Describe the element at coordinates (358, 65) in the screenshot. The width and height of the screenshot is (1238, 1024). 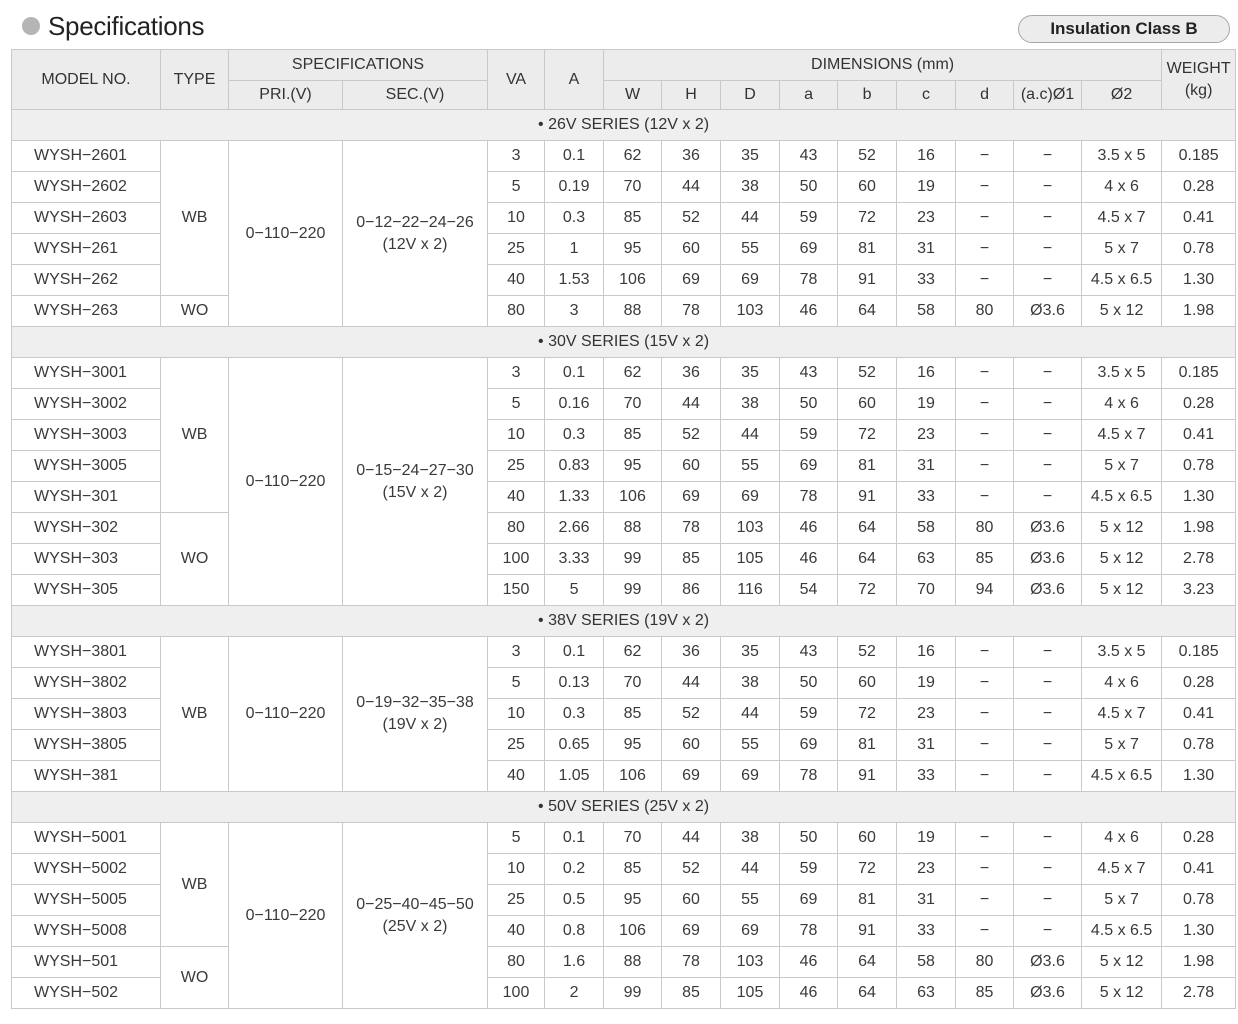
I see `col-group-specifications: SPECIFICATIONS` at that location.